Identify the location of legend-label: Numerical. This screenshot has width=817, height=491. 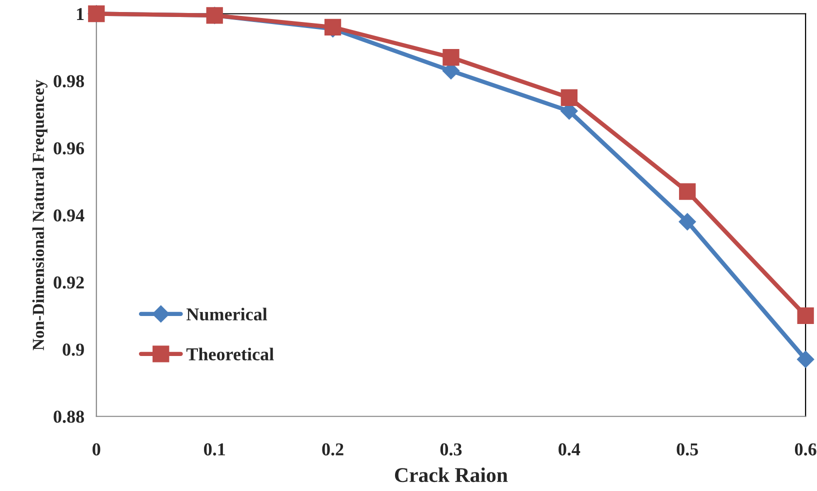
(227, 314).